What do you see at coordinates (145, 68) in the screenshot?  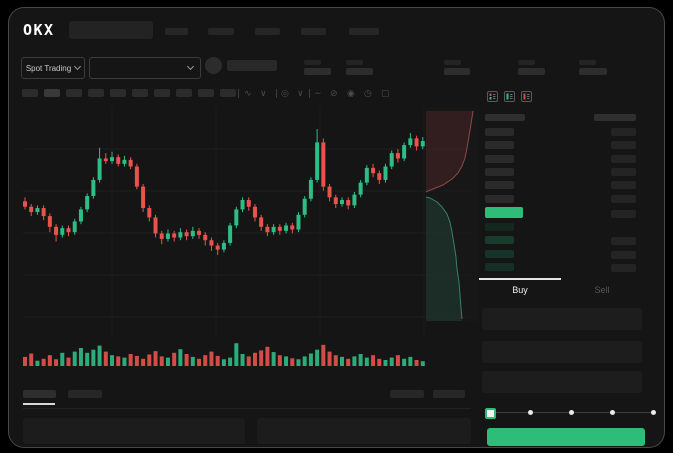 I see `pair-selector-dropdown` at bounding box center [145, 68].